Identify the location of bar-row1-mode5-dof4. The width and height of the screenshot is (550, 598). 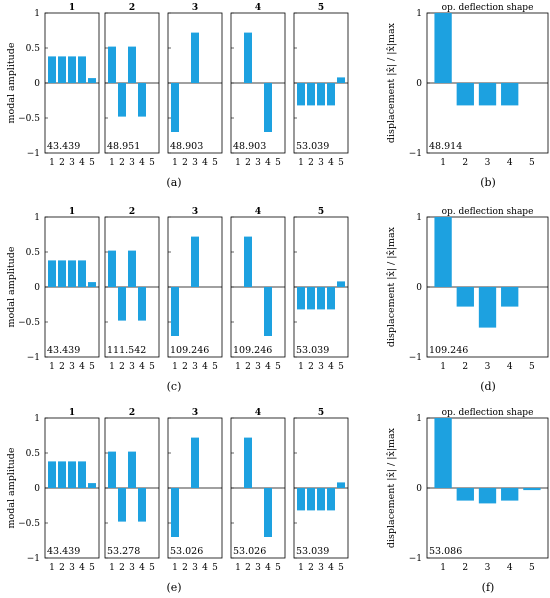
(331, 94).